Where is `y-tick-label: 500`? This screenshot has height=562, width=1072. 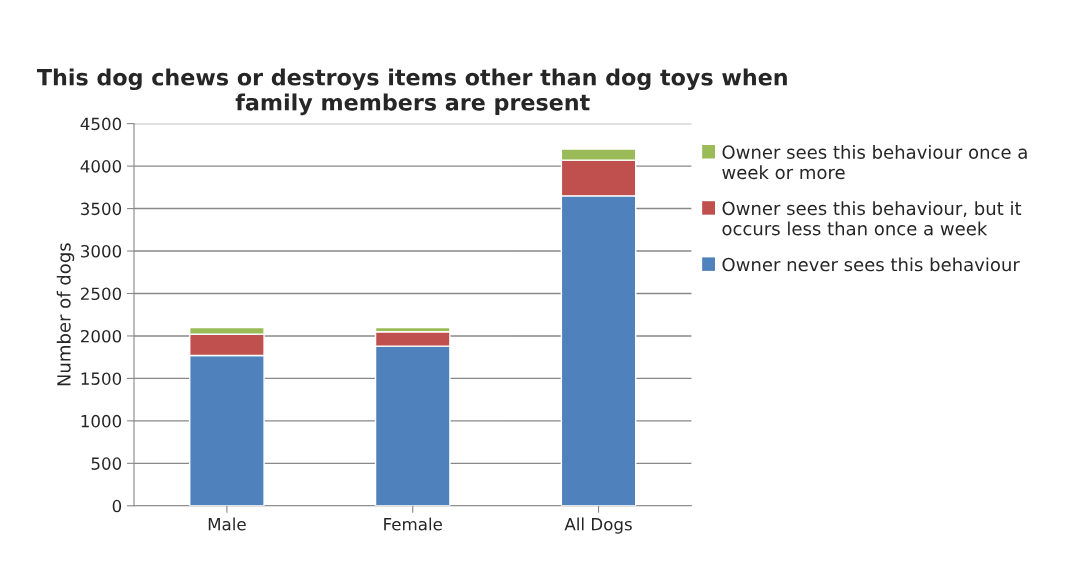 y-tick-label: 500 is located at coordinates (106, 463).